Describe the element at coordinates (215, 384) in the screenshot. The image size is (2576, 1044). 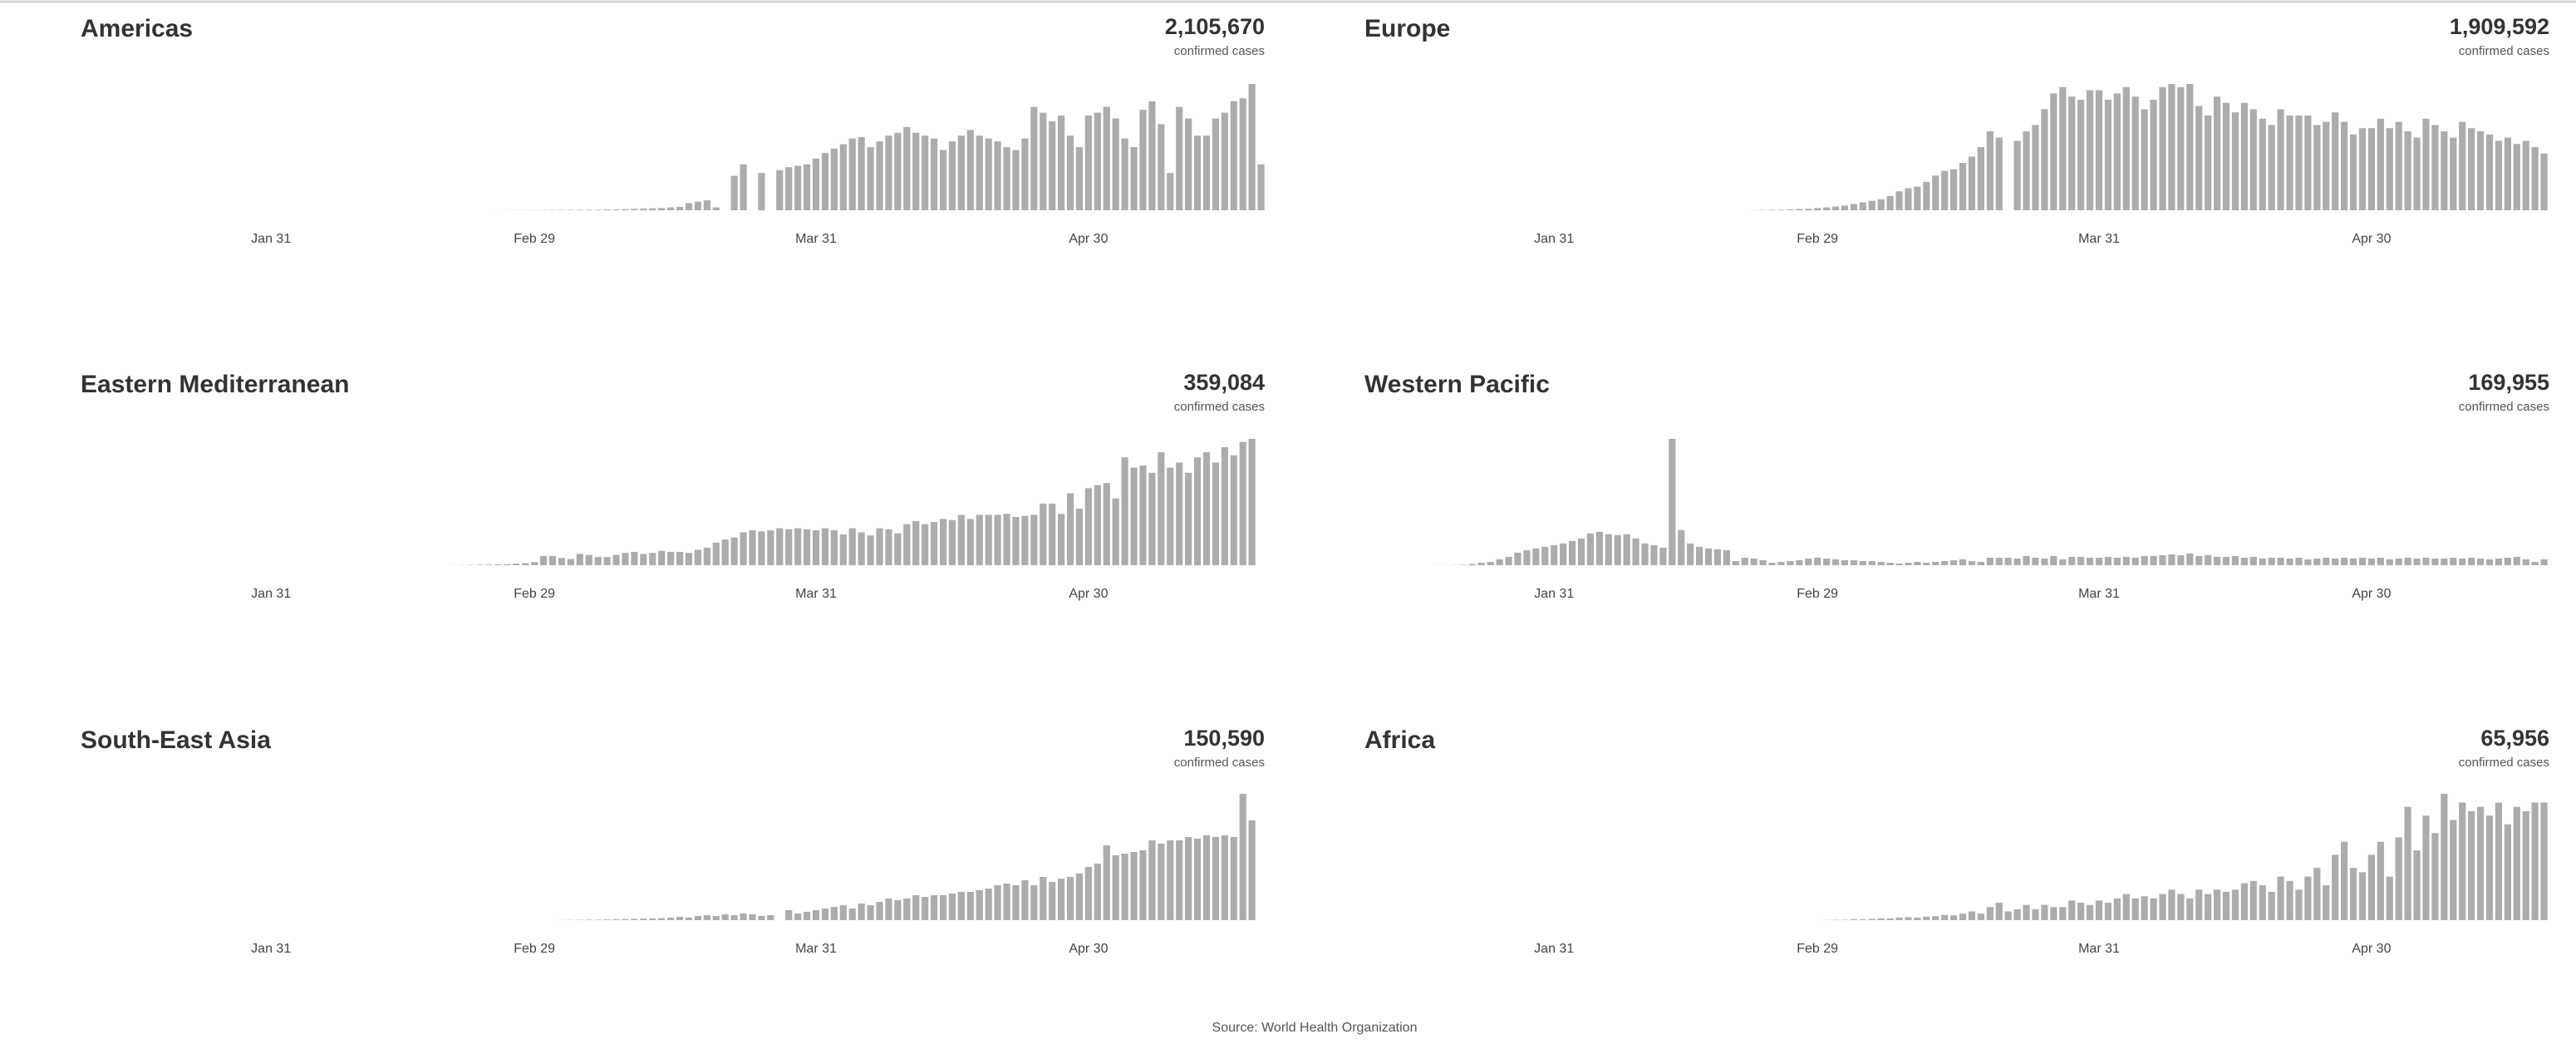
I see `panel-title: Eastern Mediterranean` at that location.